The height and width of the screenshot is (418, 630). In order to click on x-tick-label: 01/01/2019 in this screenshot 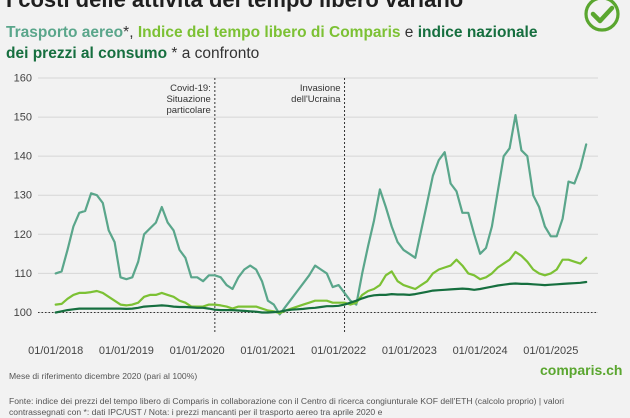, I will do `click(126, 351)`.